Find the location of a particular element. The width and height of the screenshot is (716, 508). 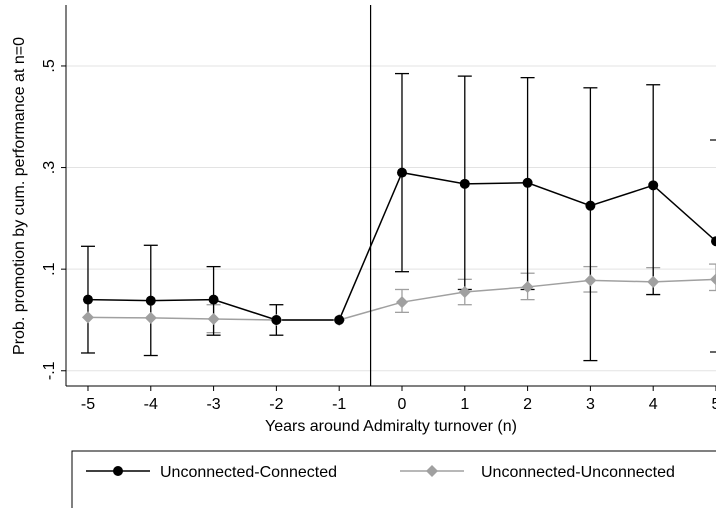

x-axis-title: Years around Admiralty turnover (n) is located at coordinates (391, 426).